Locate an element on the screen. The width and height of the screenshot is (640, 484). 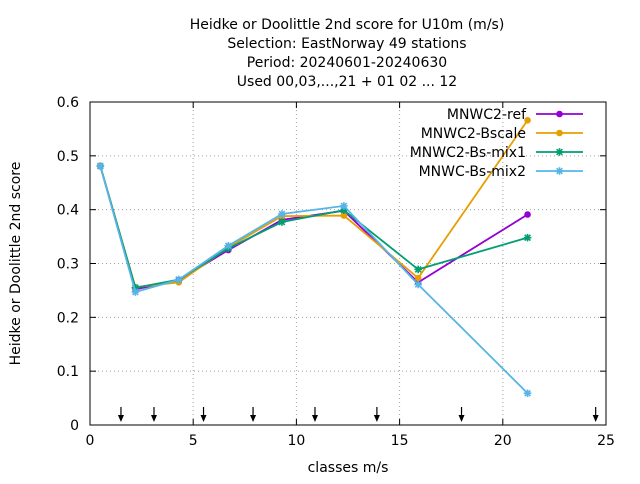
title-line-2: Selection: EastNorway 49 stations is located at coordinates (346, 44).